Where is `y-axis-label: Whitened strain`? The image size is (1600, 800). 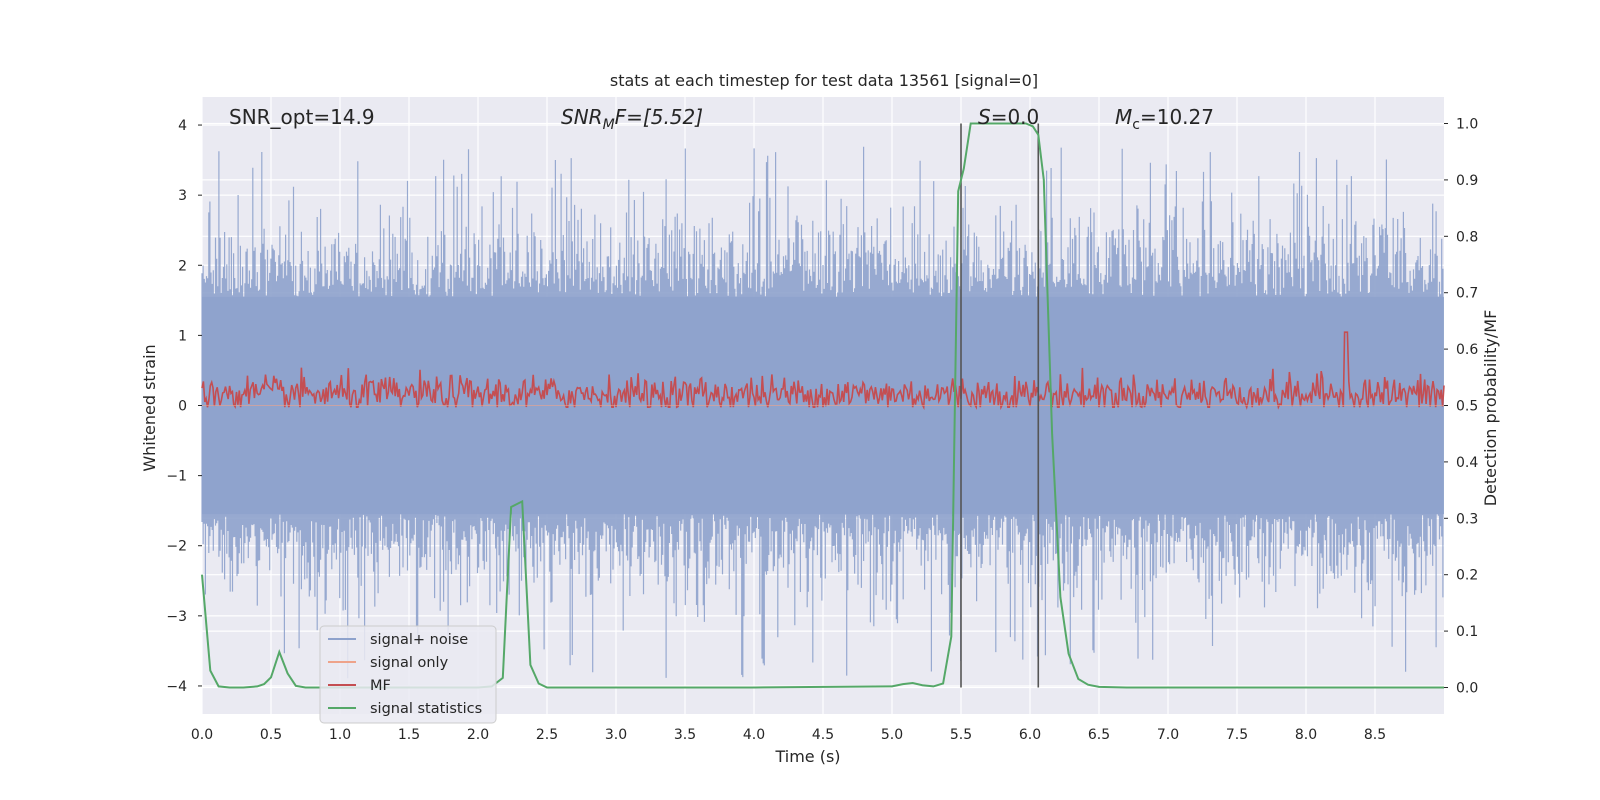 y-axis-label: Whitened strain is located at coordinates (149, 407).